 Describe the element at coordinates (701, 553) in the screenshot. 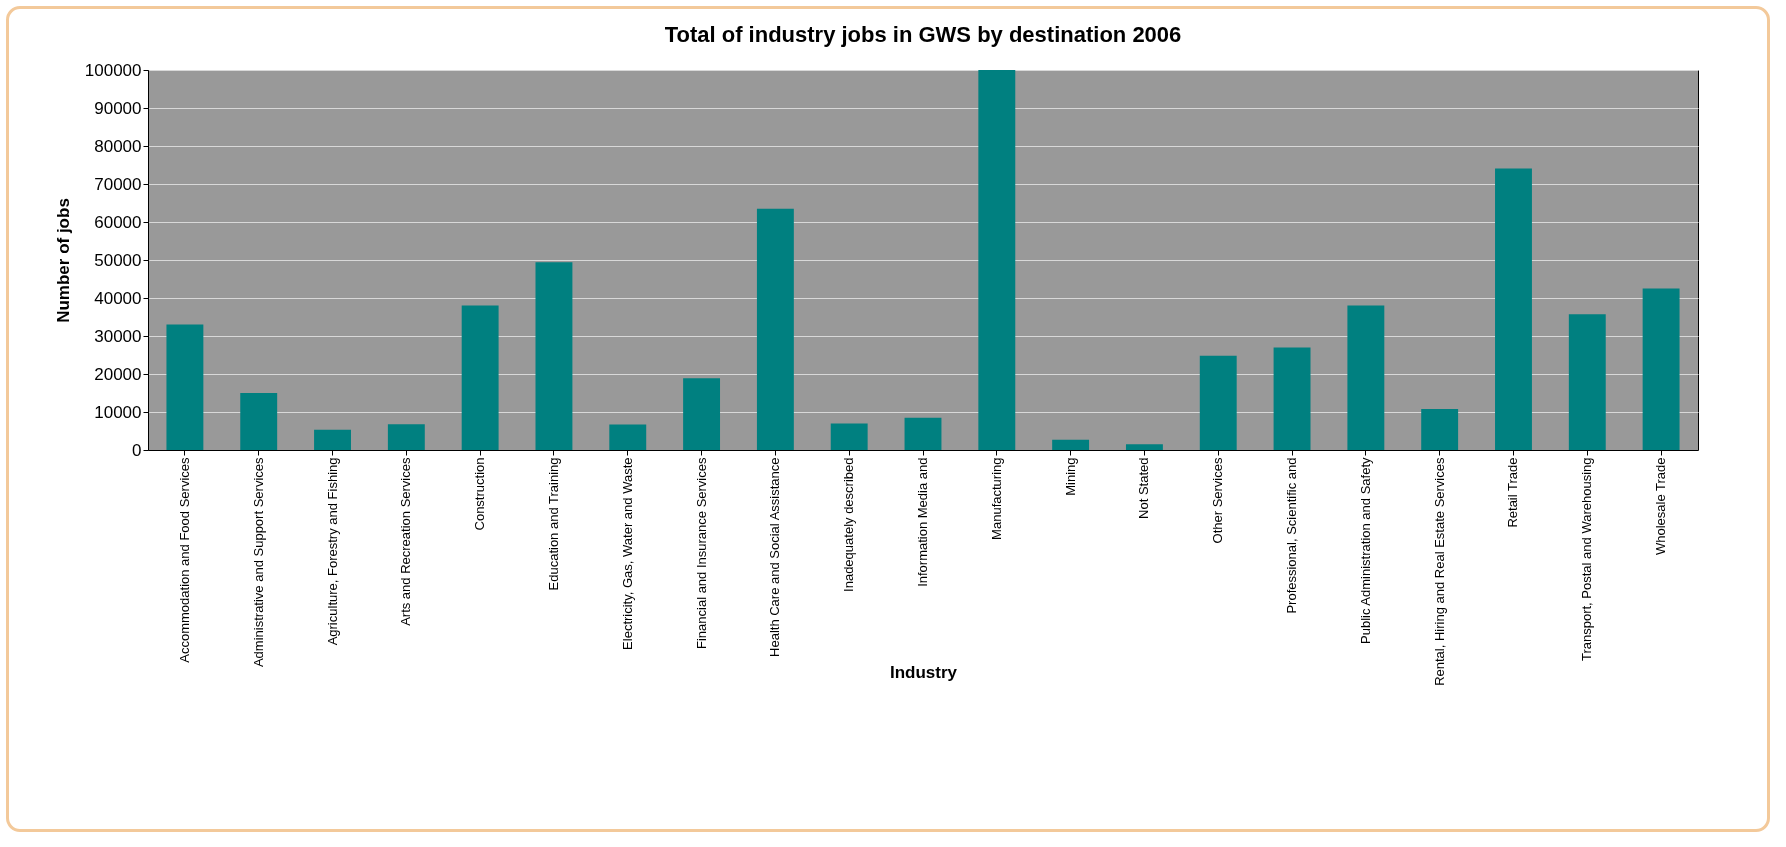

I see `x-tick-label: Financial and Insurance Services` at that location.